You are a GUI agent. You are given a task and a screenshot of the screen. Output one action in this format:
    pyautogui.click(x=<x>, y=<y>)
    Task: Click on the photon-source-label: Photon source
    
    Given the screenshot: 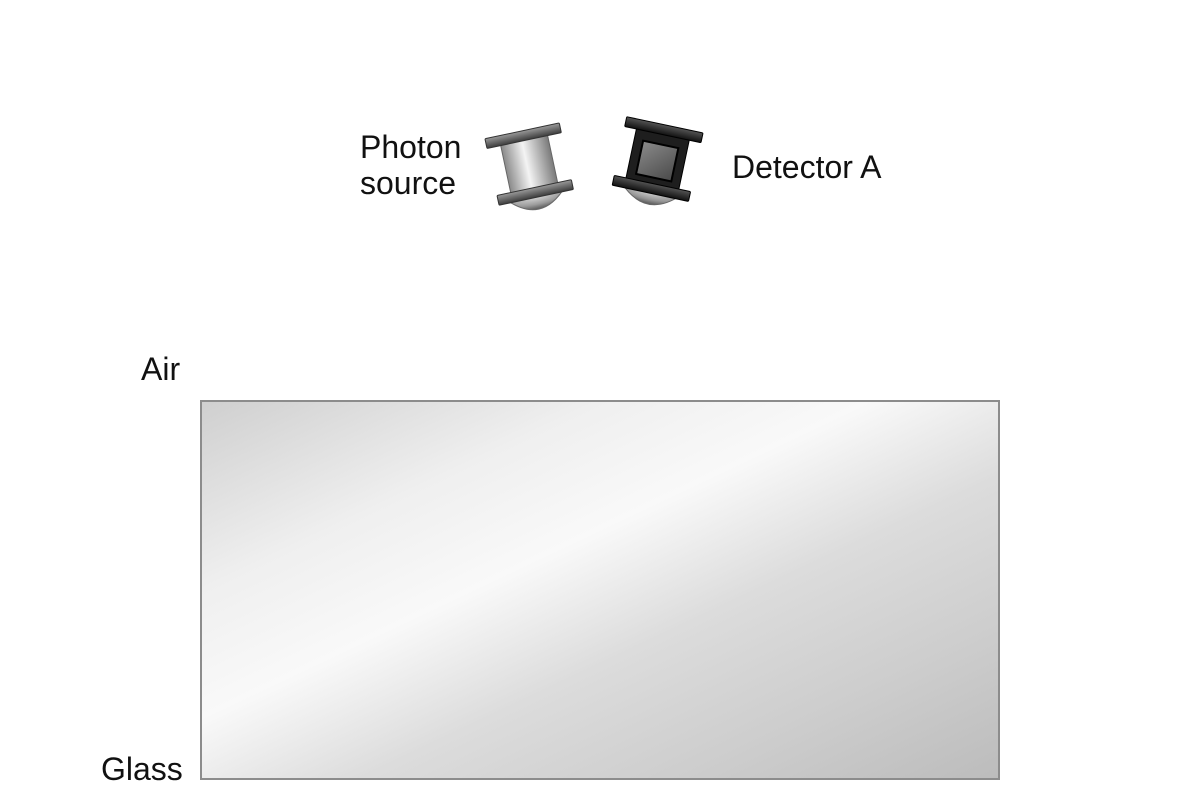 What is the action you would take?
    pyautogui.click(x=410, y=165)
    